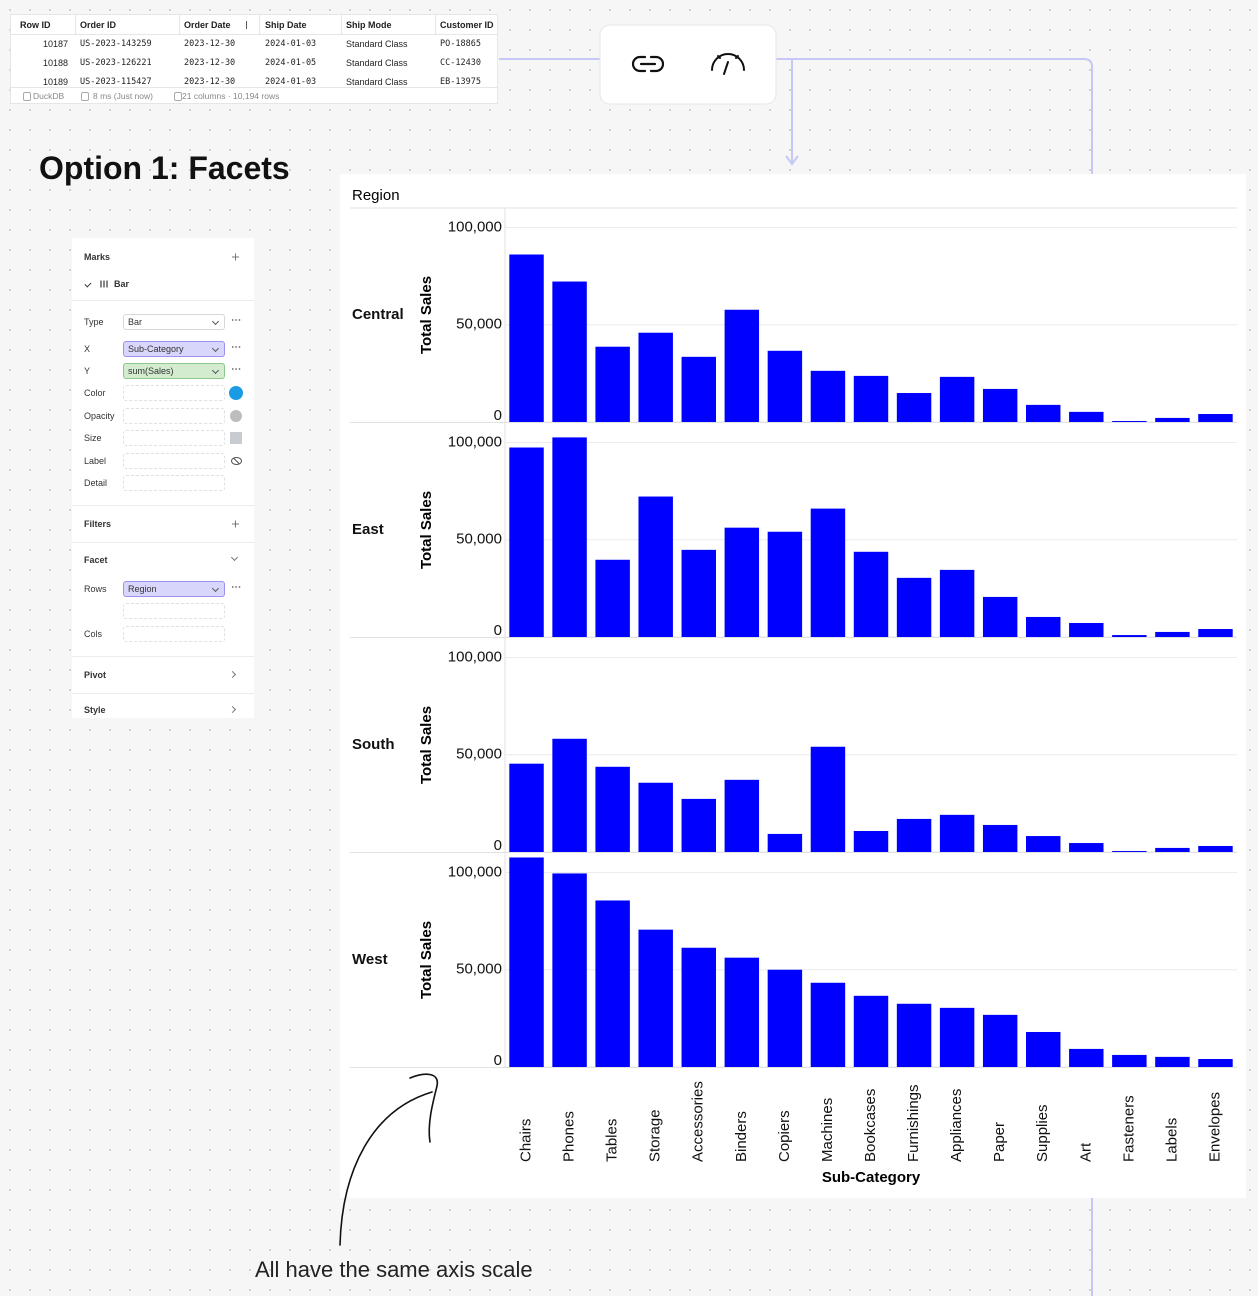 This screenshot has width=1258, height=1296. Describe the element at coordinates (55, 63) in the screenshot. I see `table-cell: 10188` at that location.